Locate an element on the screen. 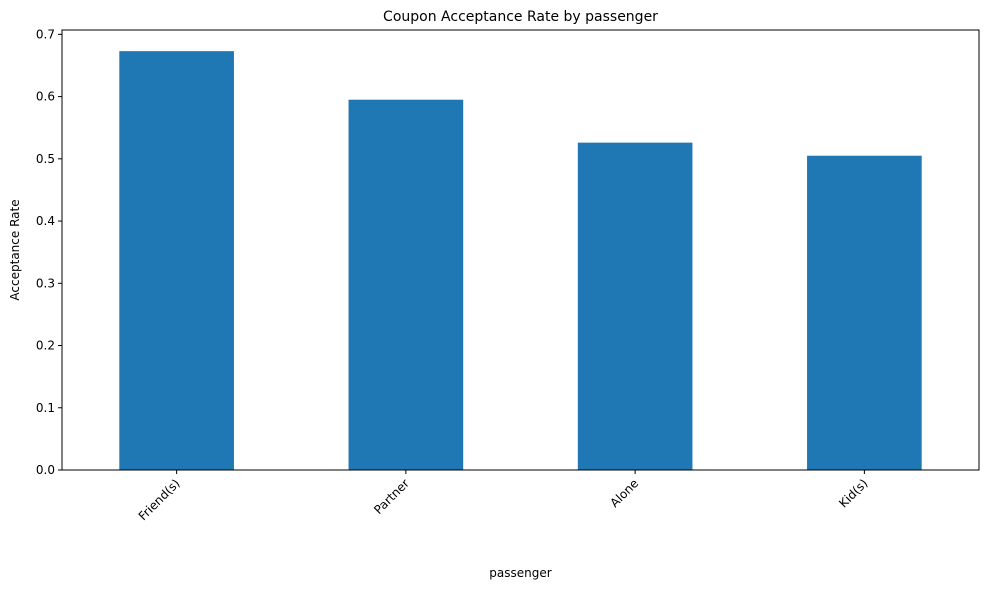  y-axis-label: Acceptance Rate is located at coordinates (15, 249).